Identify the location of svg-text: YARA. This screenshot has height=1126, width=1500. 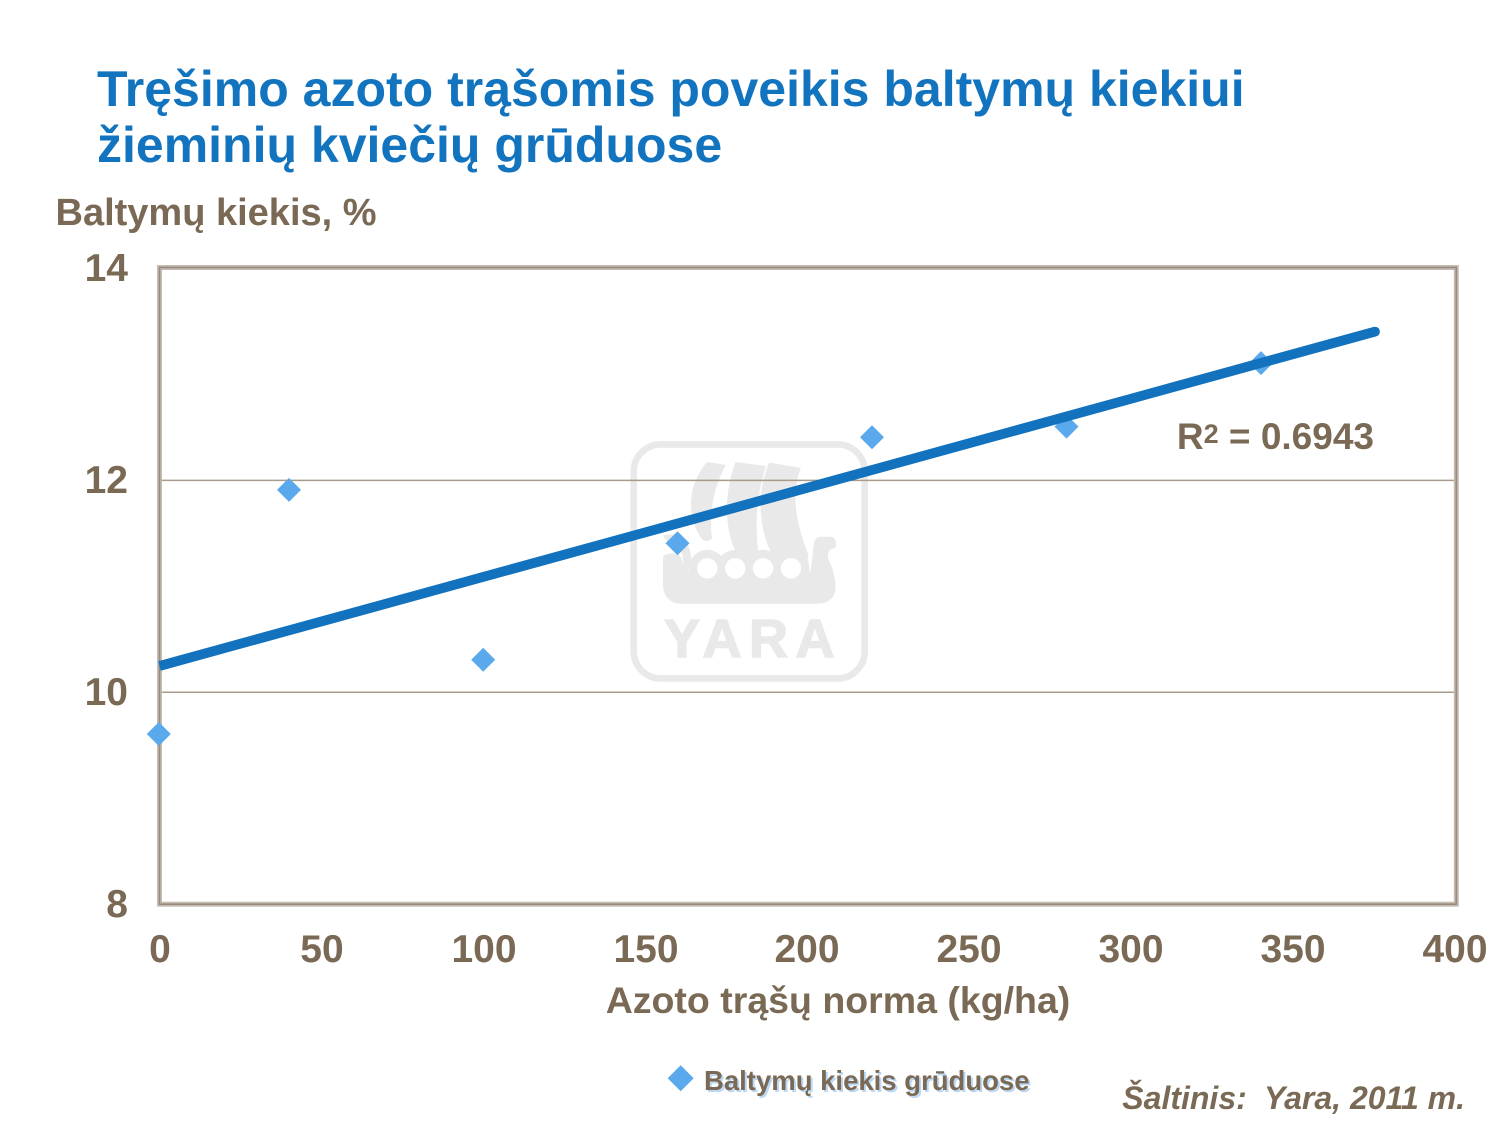
(753, 639).